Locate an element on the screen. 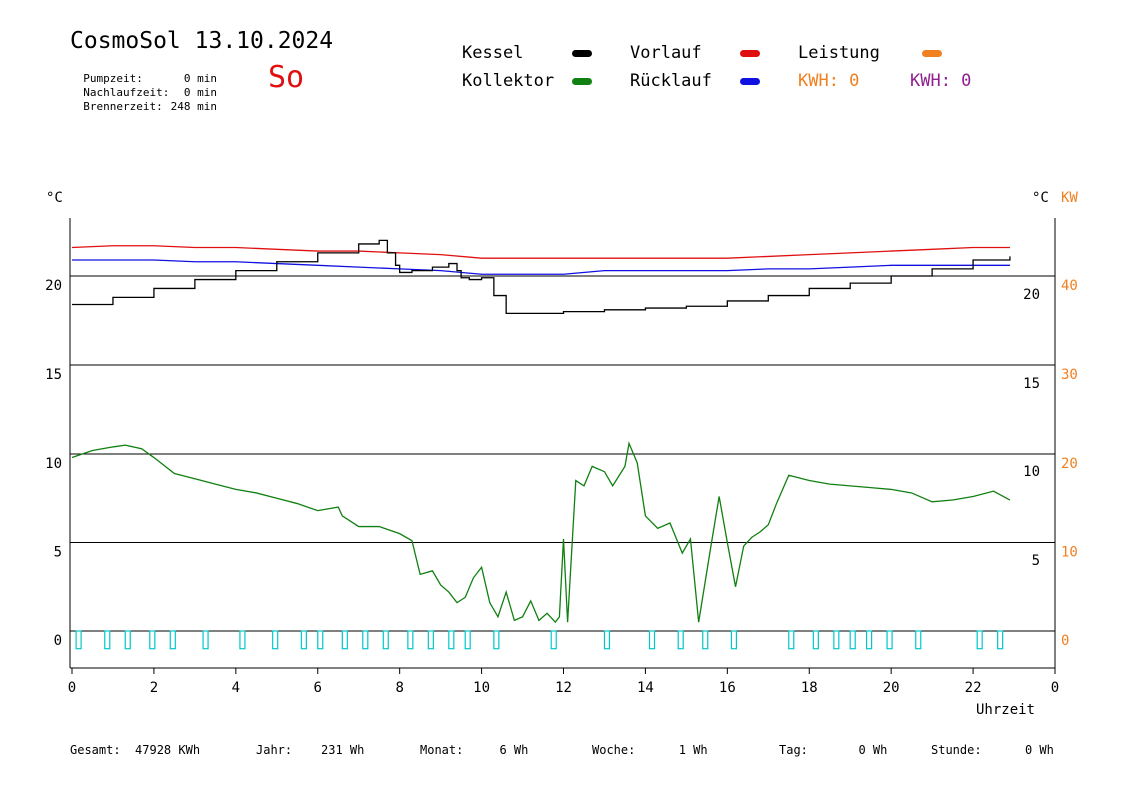 The height and width of the screenshot is (812, 1148). x-tick-label: 20 is located at coordinates (891, 688).